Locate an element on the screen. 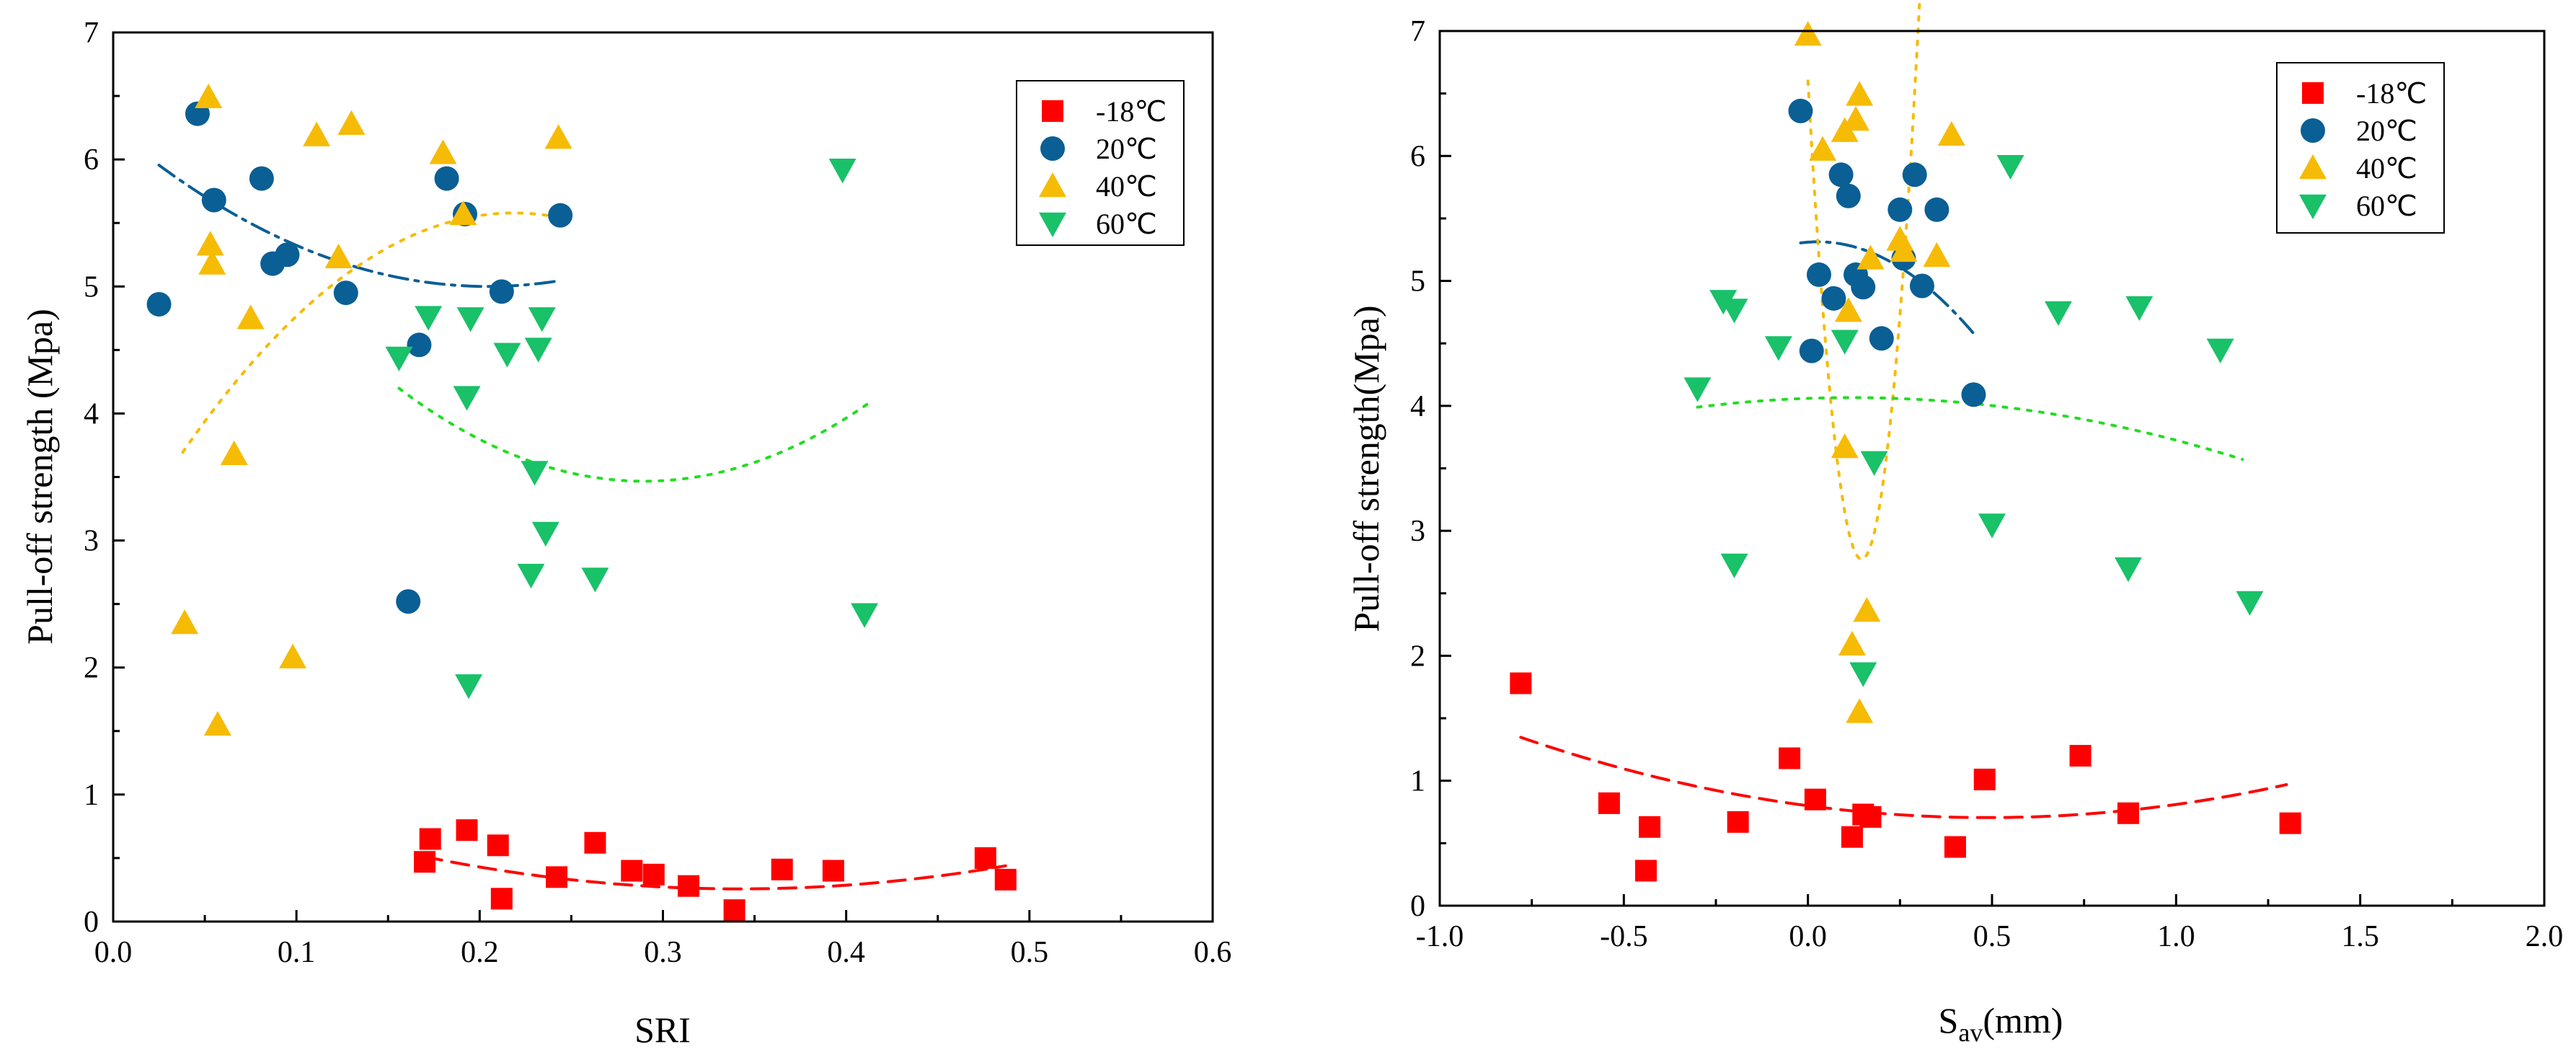 The width and height of the screenshot is (2576, 1060). x-axis-label-right-s: S is located at coordinates (1949, 1021).